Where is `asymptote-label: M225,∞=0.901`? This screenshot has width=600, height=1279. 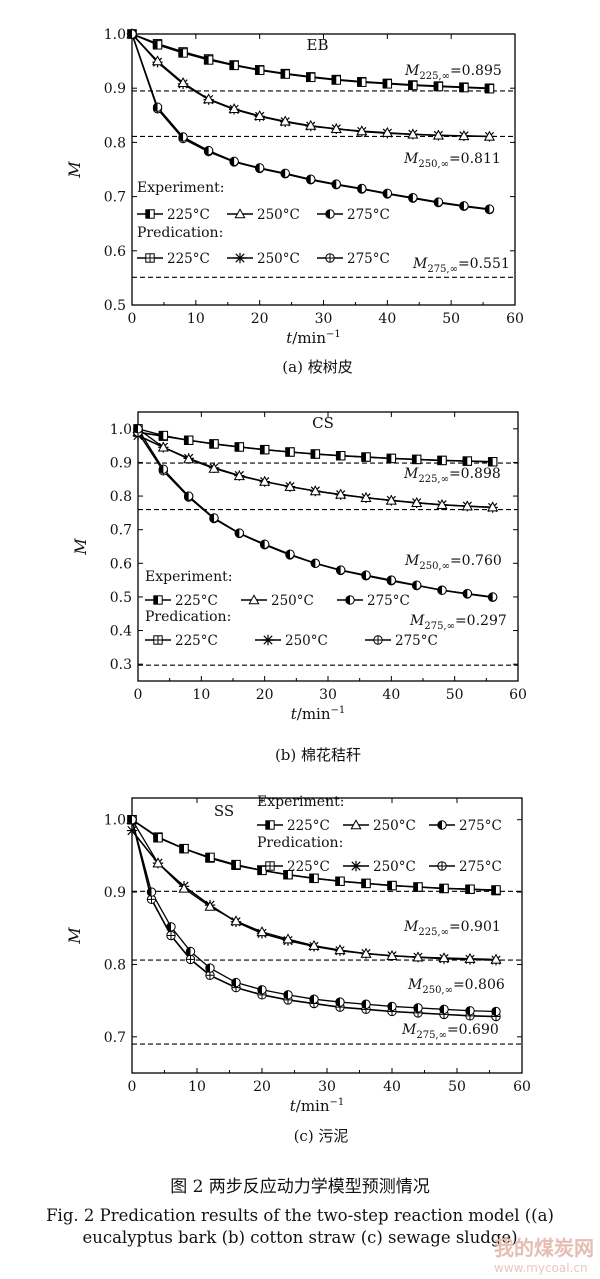 asymptote-label: M225,∞=0.901 is located at coordinates (452, 928).